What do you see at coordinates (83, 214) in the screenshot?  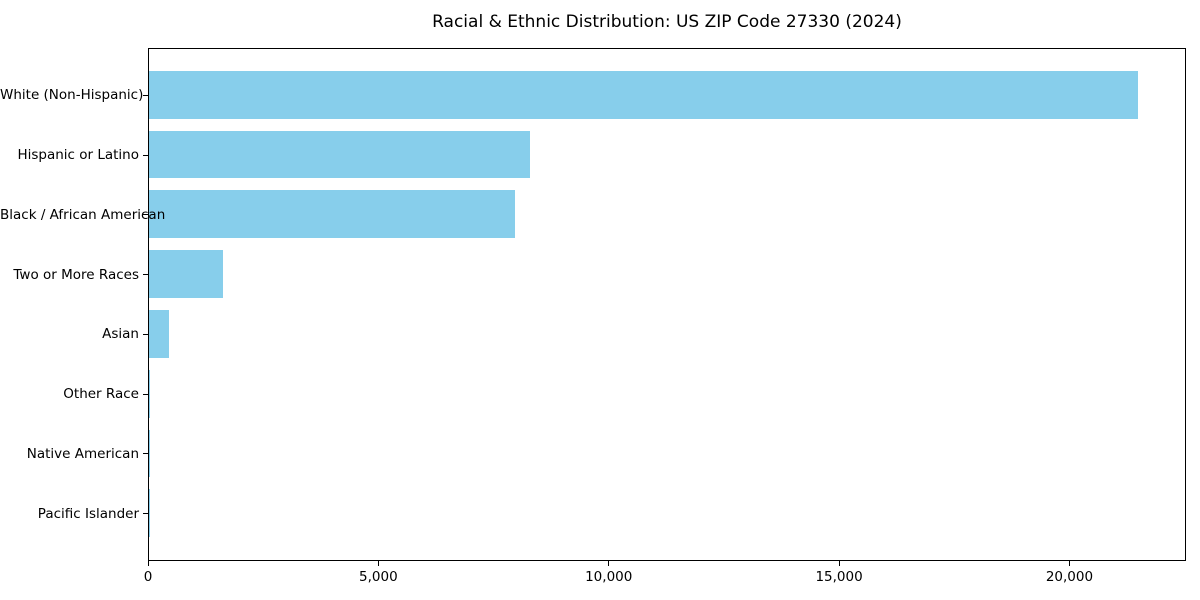 I see `y-tick-label: Black / African American` at bounding box center [83, 214].